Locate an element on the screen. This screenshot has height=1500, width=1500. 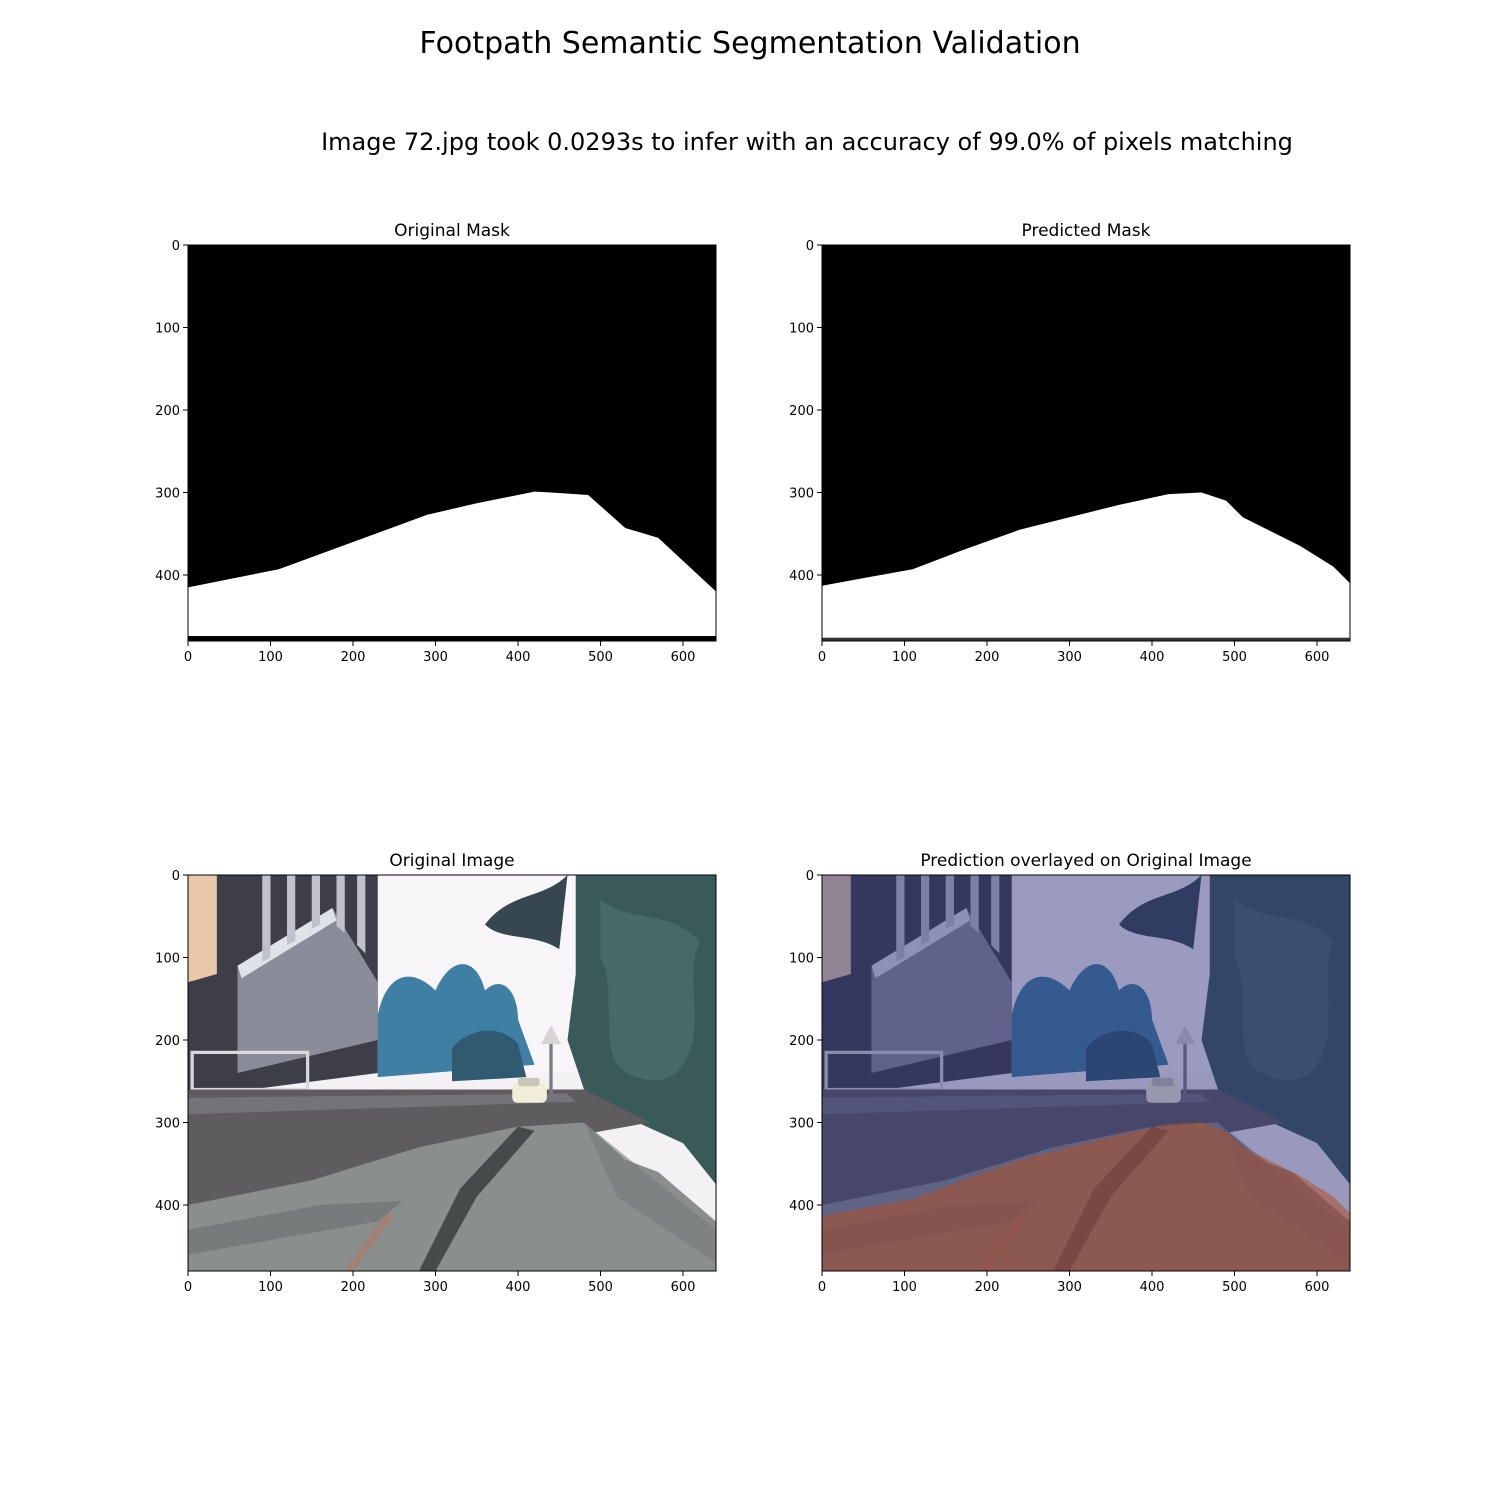
panel-overlay-image is located at coordinates (1086, 1073).